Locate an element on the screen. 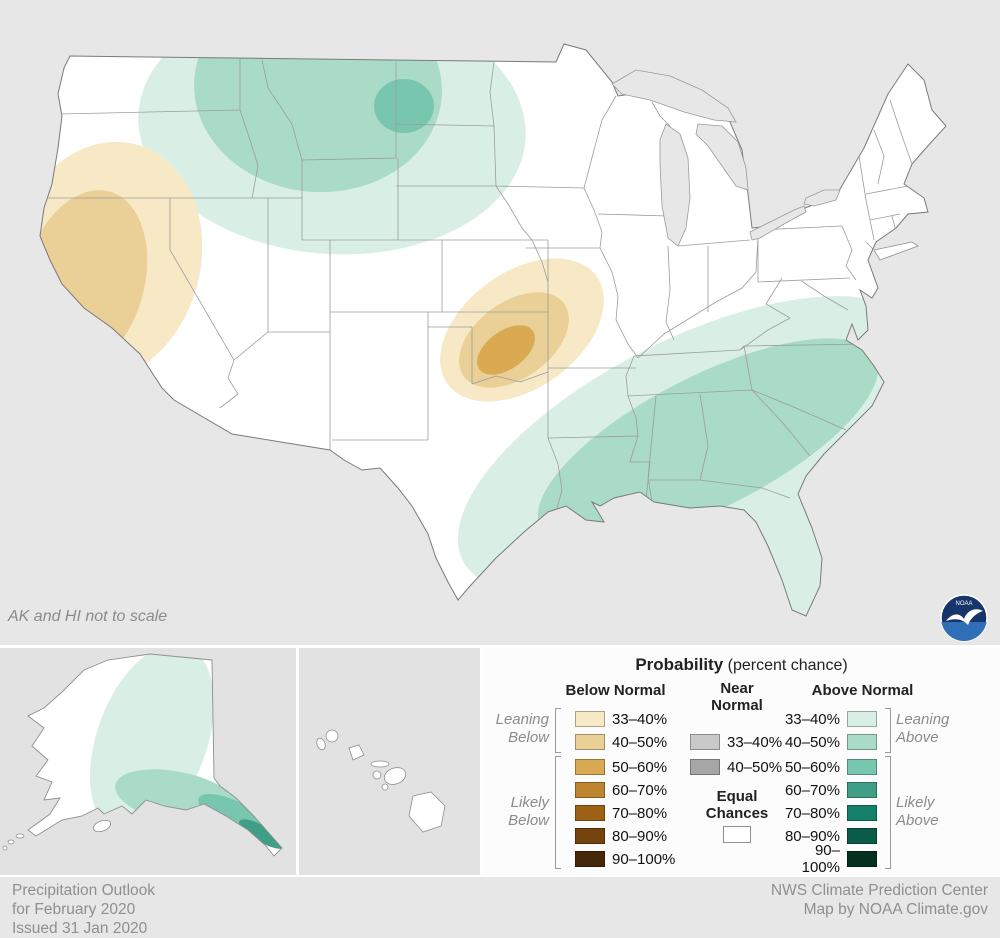 The height and width of the screenshot is (938, 1000). legend-swatch-equal-chances is located at coordinates (737, 834).